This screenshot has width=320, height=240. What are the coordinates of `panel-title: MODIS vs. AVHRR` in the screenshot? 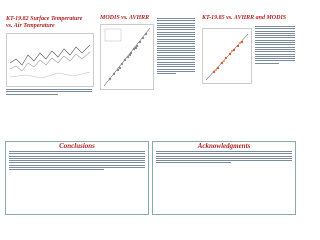 It's located at (125, 18).